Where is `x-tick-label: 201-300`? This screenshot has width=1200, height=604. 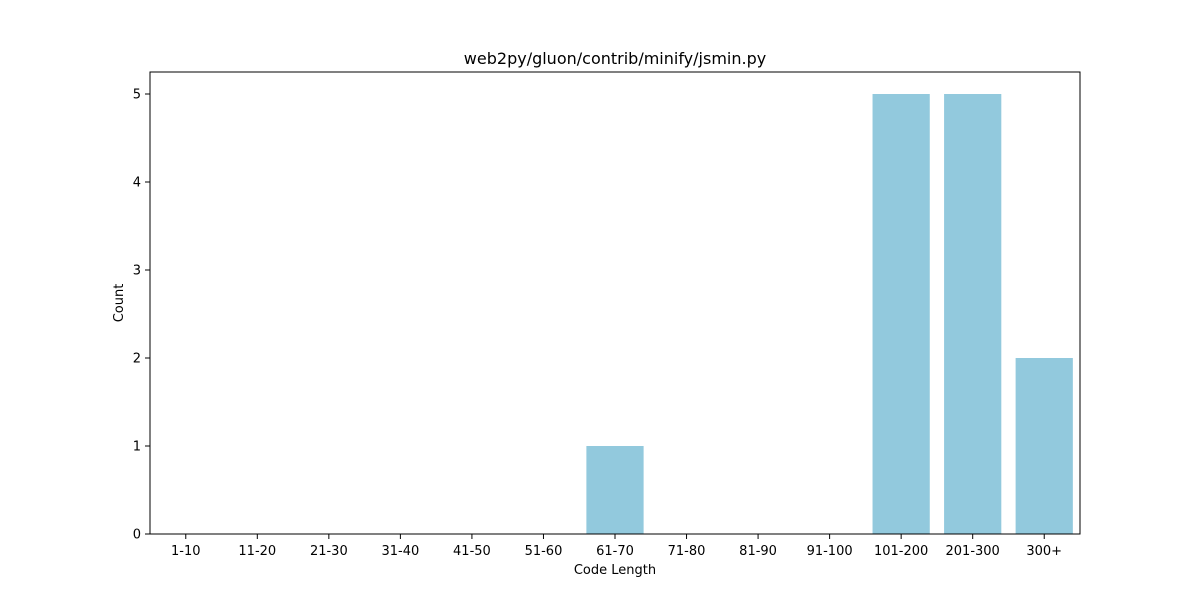 x-tick-label: 201-300 is located at coordinates (973, 551).